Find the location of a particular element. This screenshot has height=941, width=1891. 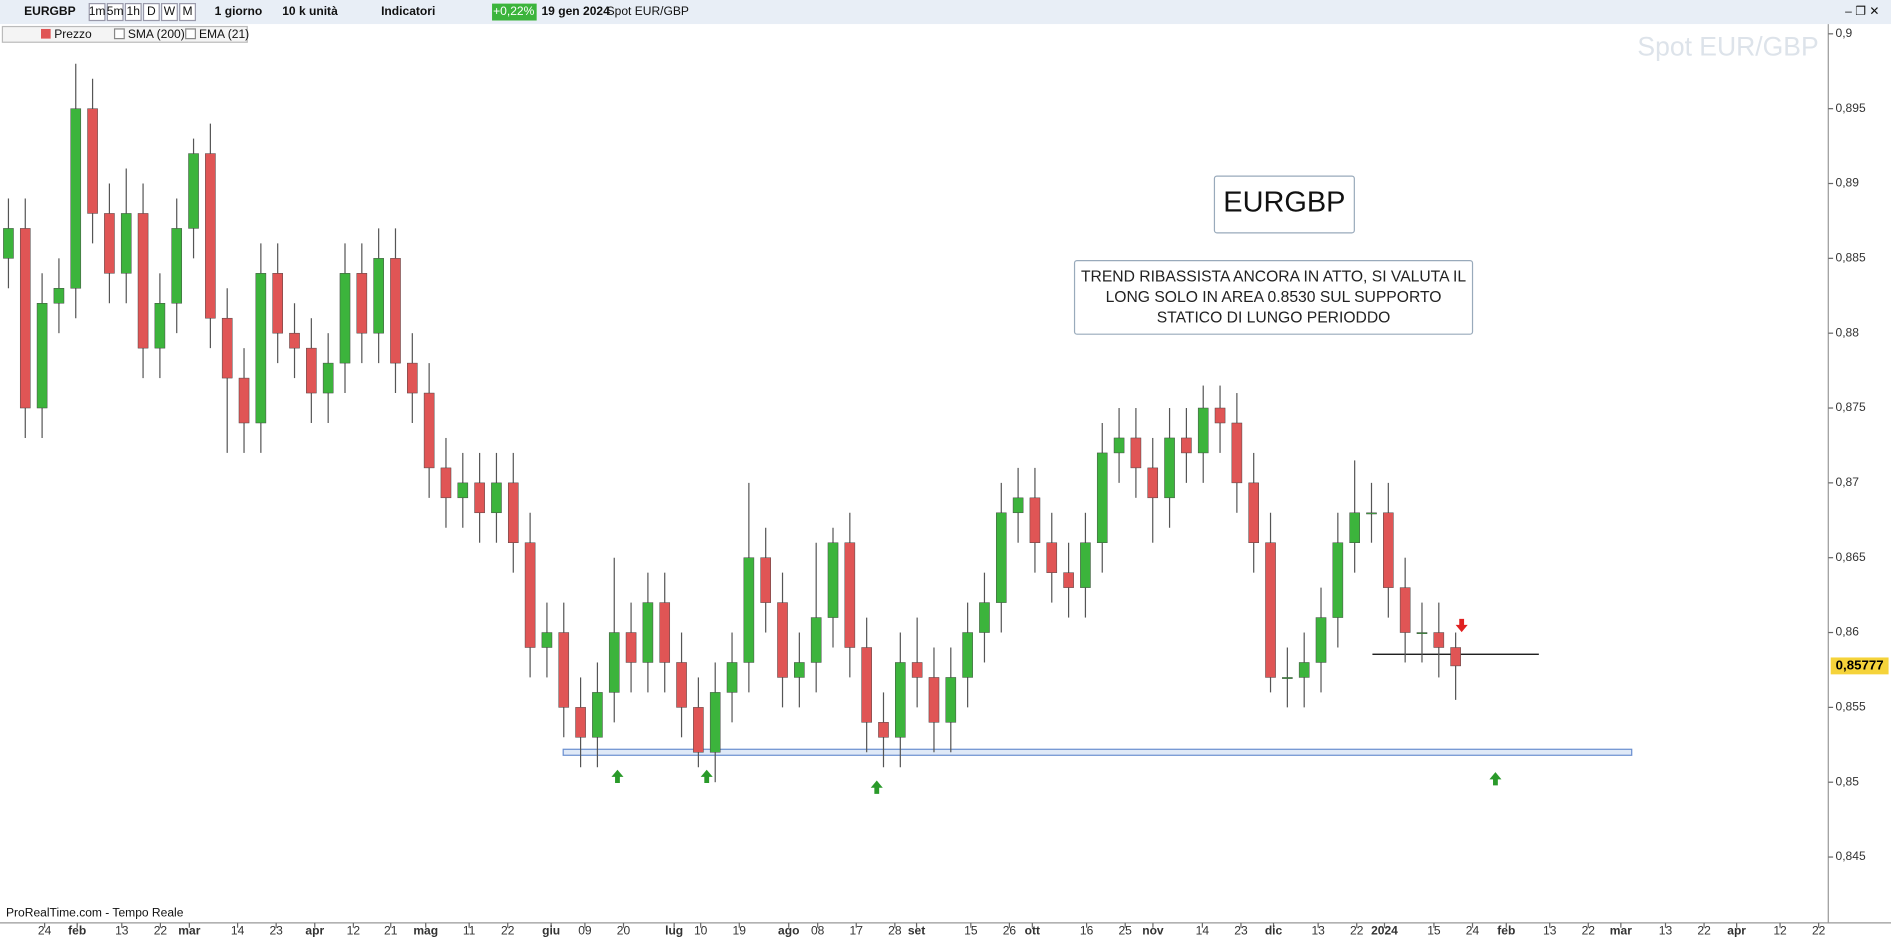

x-tick-label: set is located at coordinates (916, 931).